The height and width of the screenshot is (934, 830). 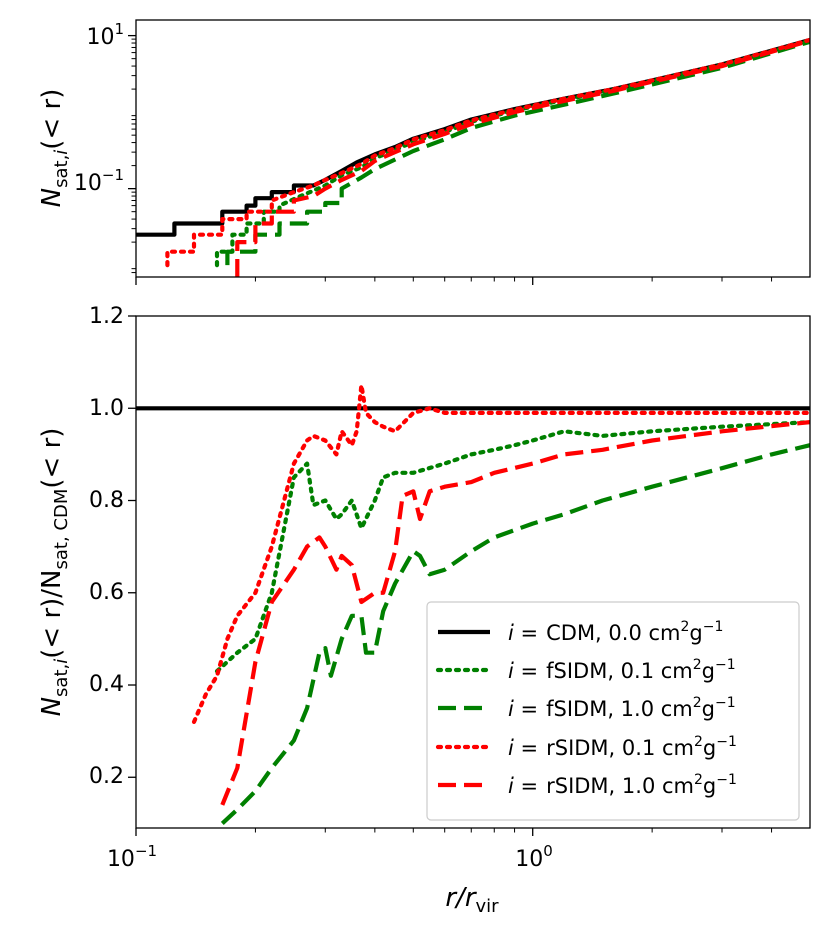 I want to click on bottom-xtick-label-0.1-base: 10, so click(x=121, y=859).